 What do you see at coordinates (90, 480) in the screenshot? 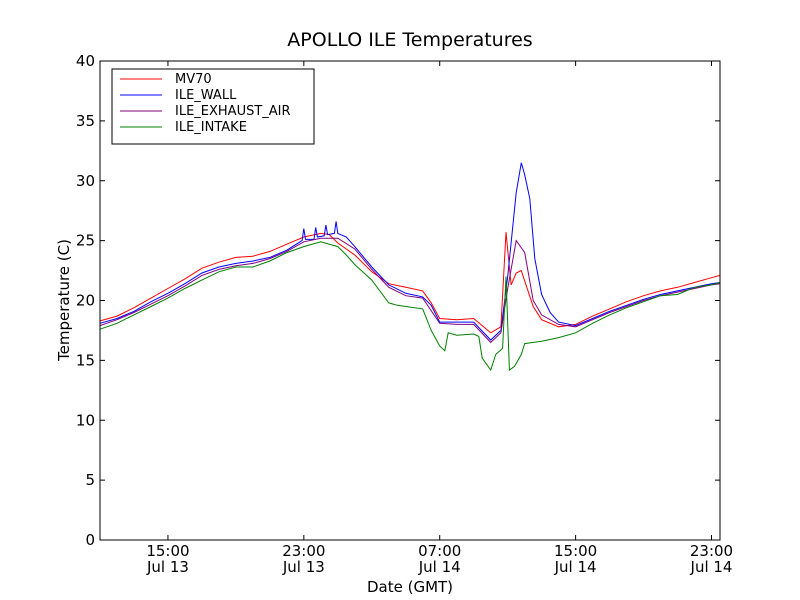
I see `y-tick-label: 5` at bounding box center [90, 480].